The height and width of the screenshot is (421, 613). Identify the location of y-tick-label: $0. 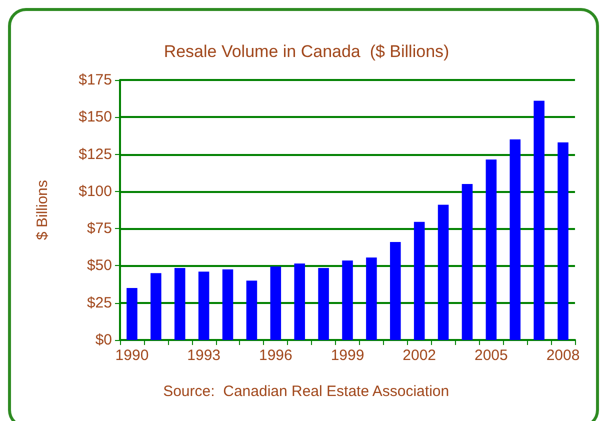
(103, 340).